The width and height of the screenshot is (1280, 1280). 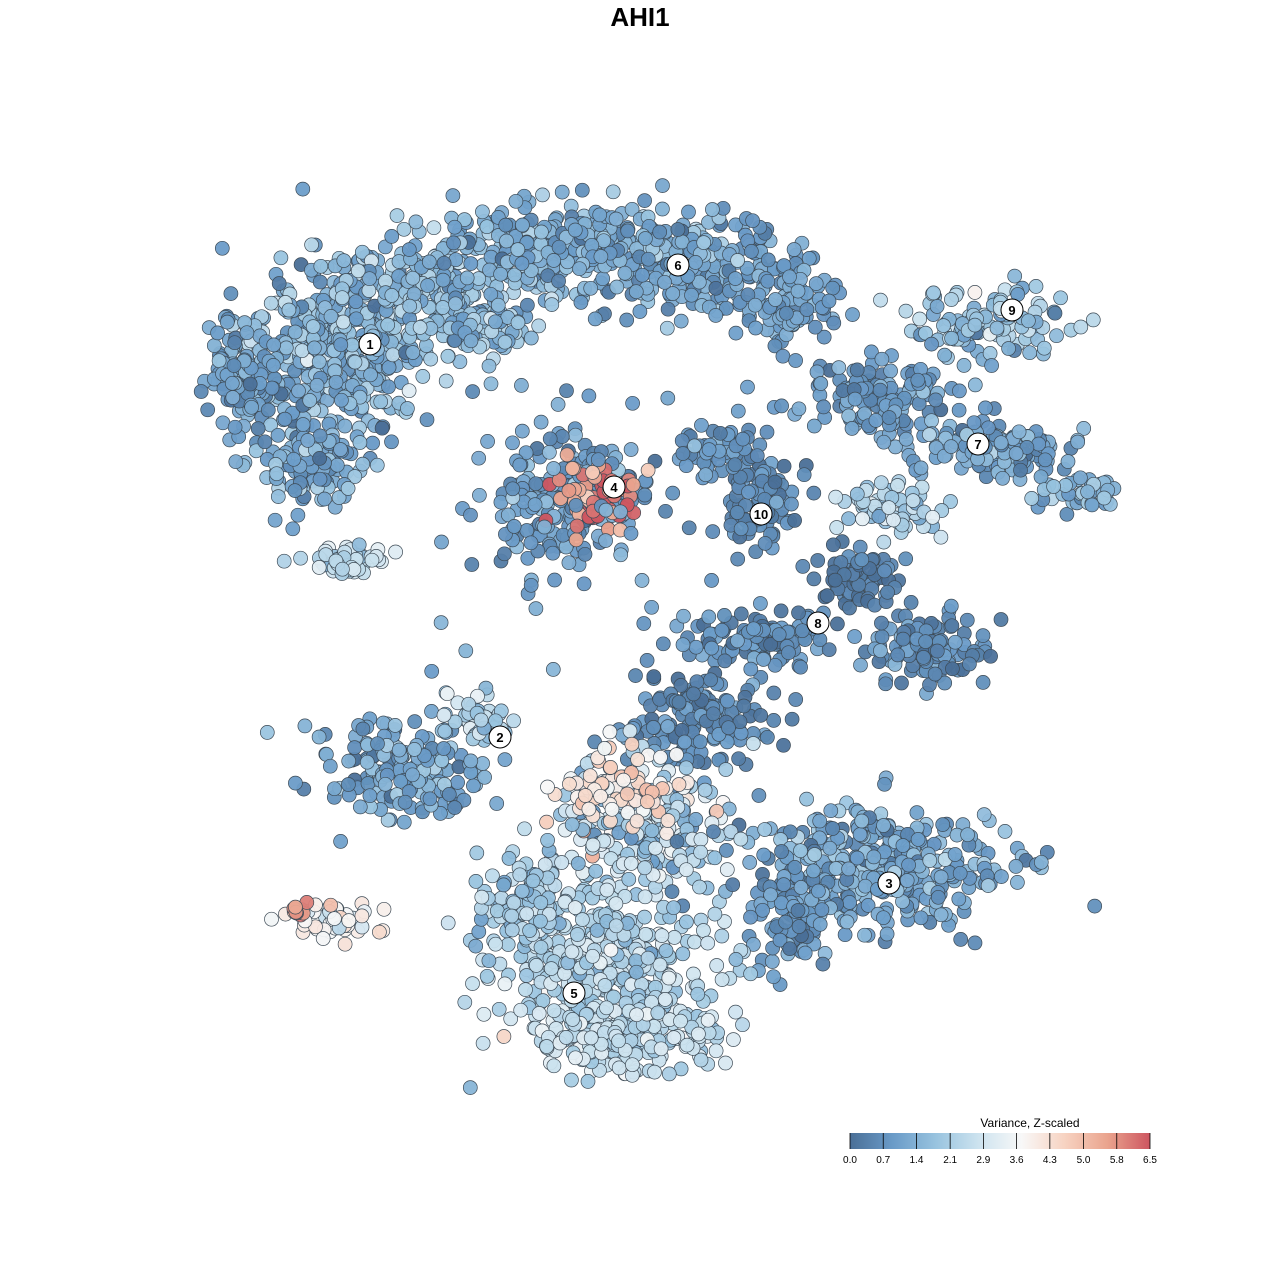 What do you see at coordinates (640, 17) in the screenshot?
I see `chart-title: AHI1` at bounding box center [640, 17].